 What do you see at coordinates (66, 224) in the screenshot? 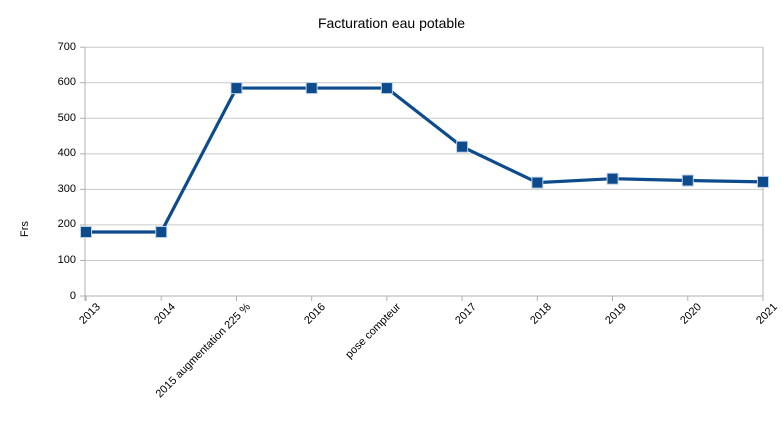
I see `y-axis-tick-label: 200` at bounding box center [66, 224].